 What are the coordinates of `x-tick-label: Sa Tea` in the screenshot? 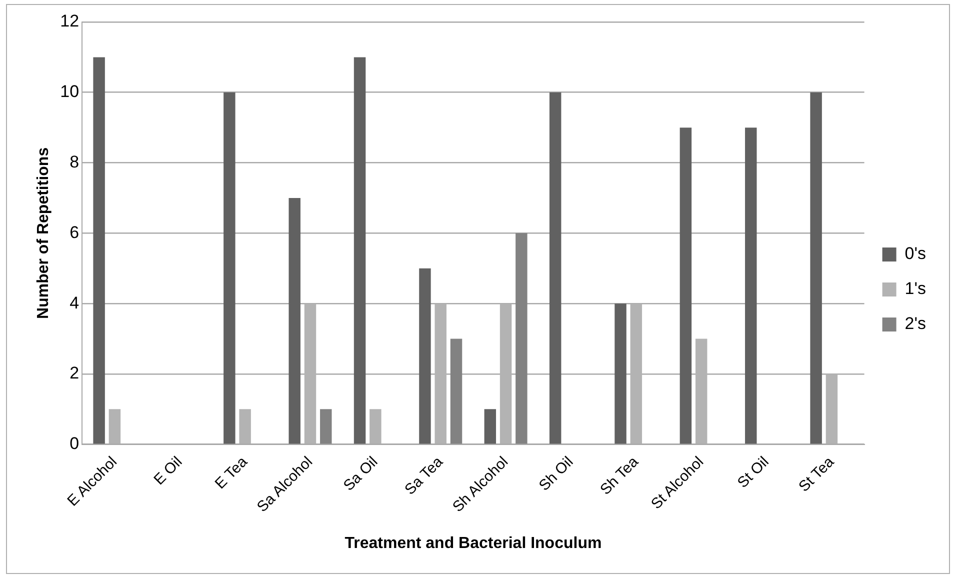 It's located at (424, 475).